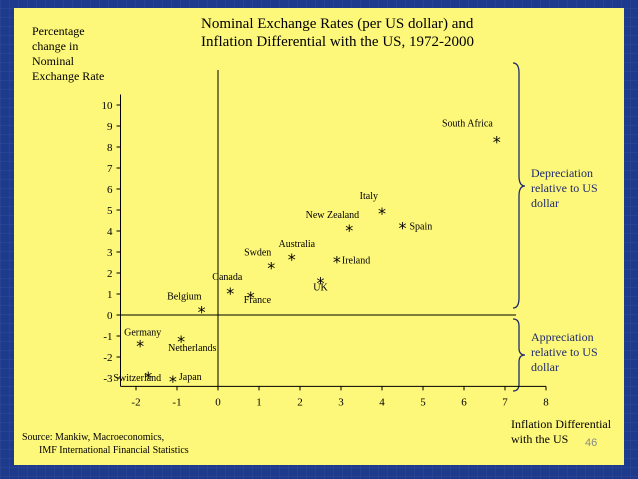  I want to click on x-tick-label: 4, so click(382, 402).